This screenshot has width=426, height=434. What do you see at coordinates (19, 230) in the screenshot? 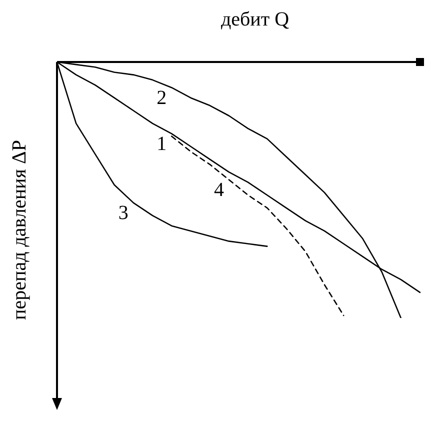
I see `y-axis-title: перепад давления ΔP` at bounding box center [19, 230].